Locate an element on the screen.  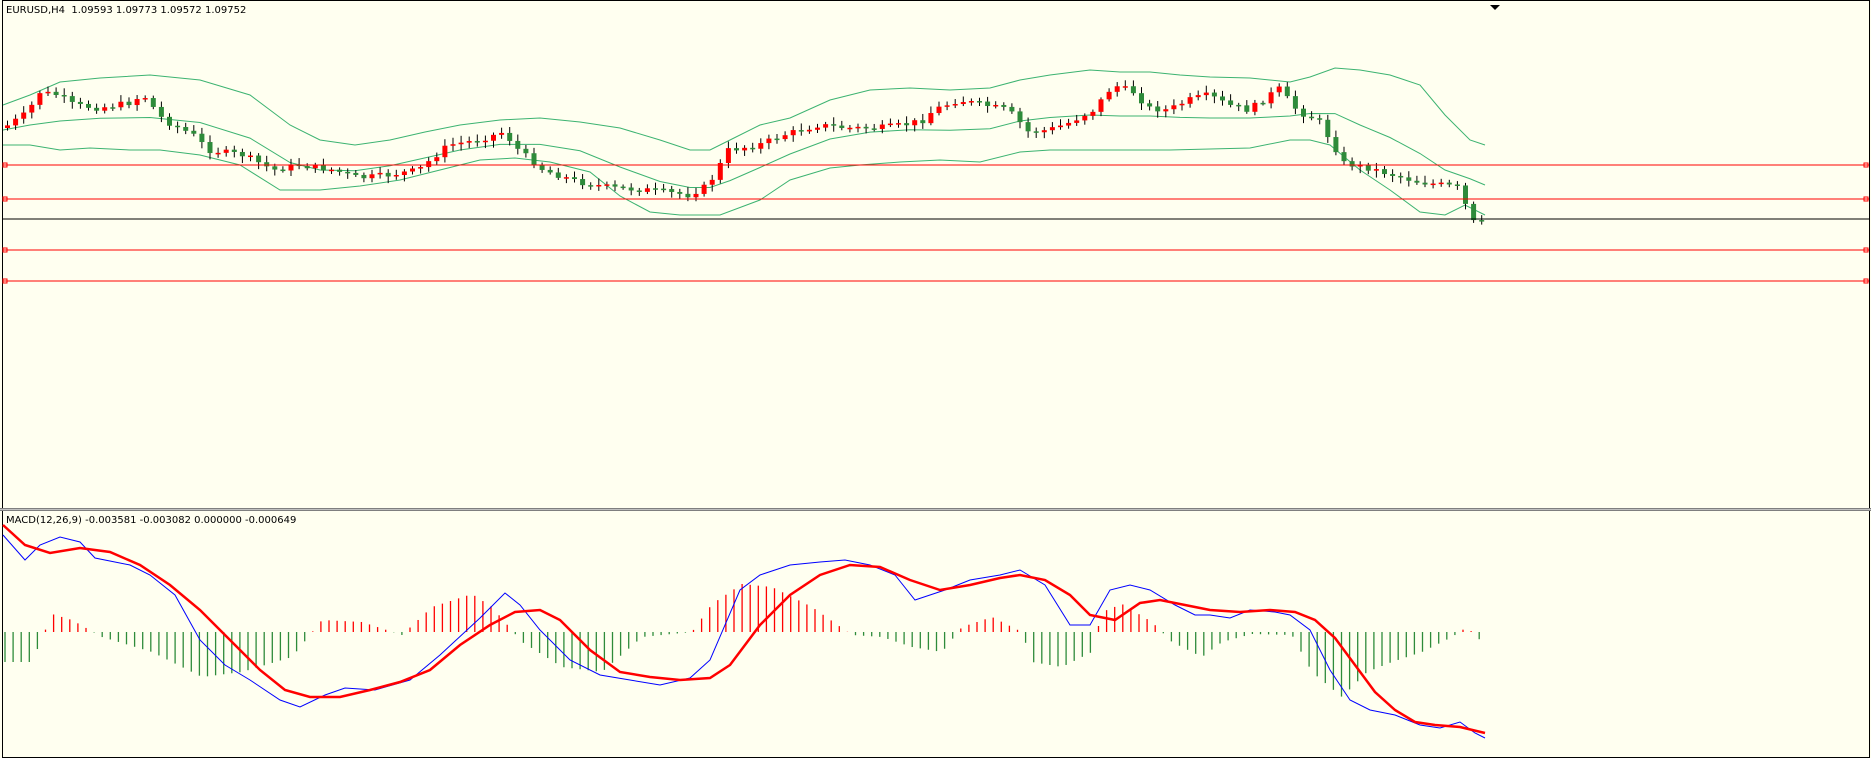
macd-histogram is located at coordinates (742, 640).